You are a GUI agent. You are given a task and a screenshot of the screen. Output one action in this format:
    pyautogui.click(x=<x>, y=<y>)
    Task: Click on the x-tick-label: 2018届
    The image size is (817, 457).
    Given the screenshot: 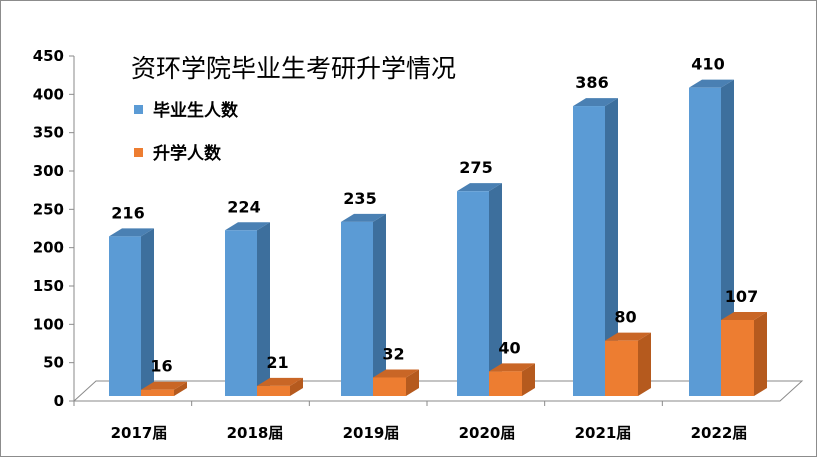 What is the action you would take?
    pyautogui.click(x=255, y=433)
    